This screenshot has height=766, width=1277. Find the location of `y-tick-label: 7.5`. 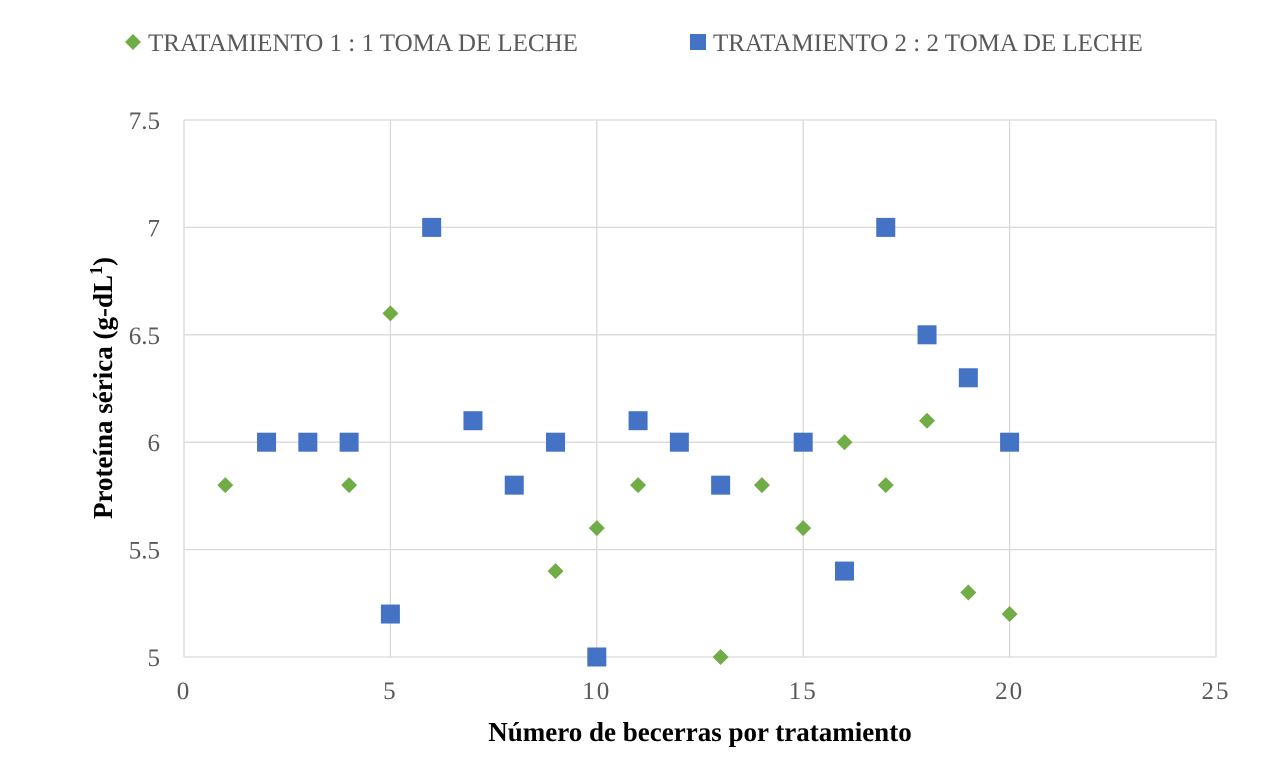

y-tick-label: 7.5 is located at coordinates (144, 121).